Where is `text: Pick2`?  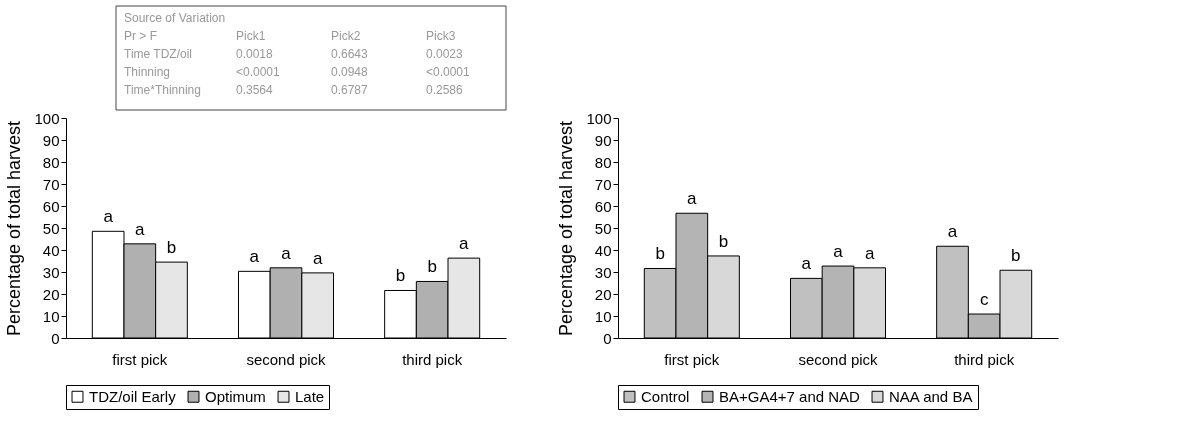
text: Pick2 is located at coordinates (346, 36).